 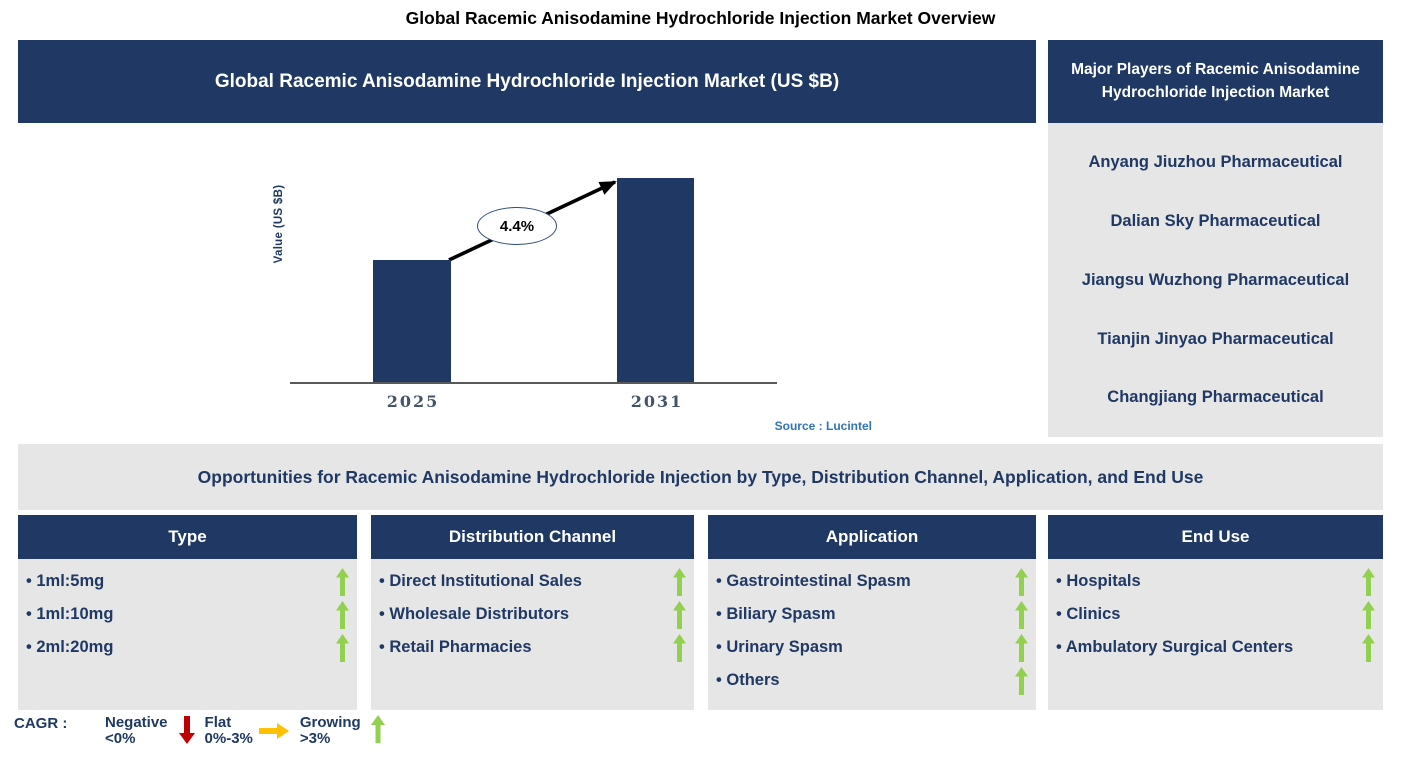 I want to click on bar-2025, so click(x=412, y=321).